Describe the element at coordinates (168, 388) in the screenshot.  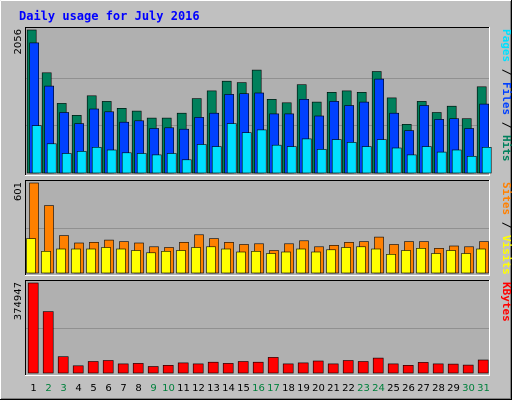
I see `x-tick-label-day-10: 10` at that location.